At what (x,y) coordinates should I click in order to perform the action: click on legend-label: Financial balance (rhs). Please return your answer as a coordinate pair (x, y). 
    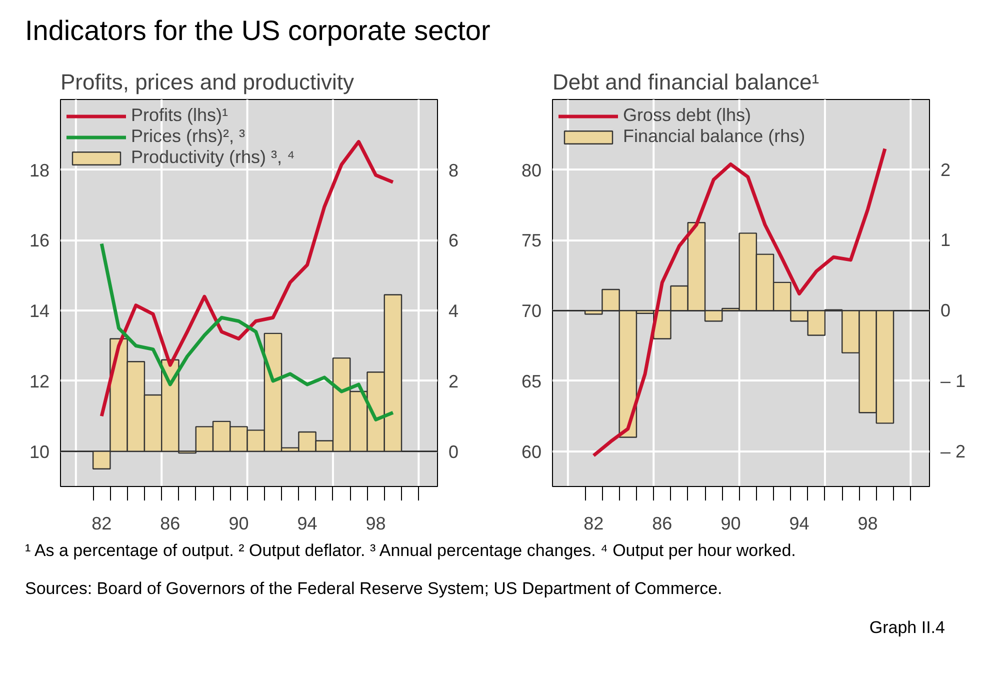
    Looking at the image, I should click on (714, 136).